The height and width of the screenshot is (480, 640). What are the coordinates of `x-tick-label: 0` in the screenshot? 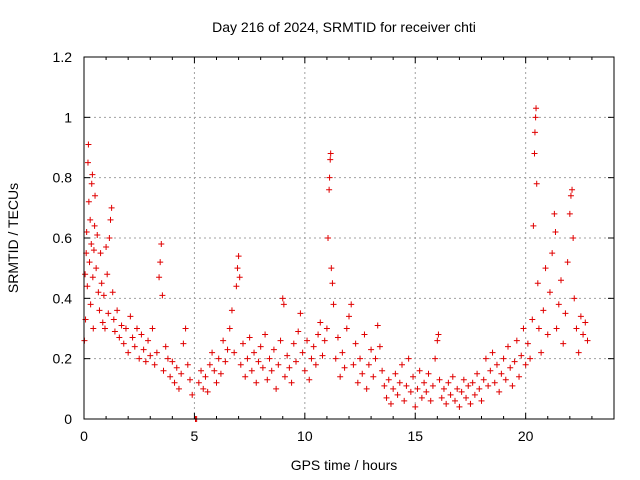 It's located at (84, 436).